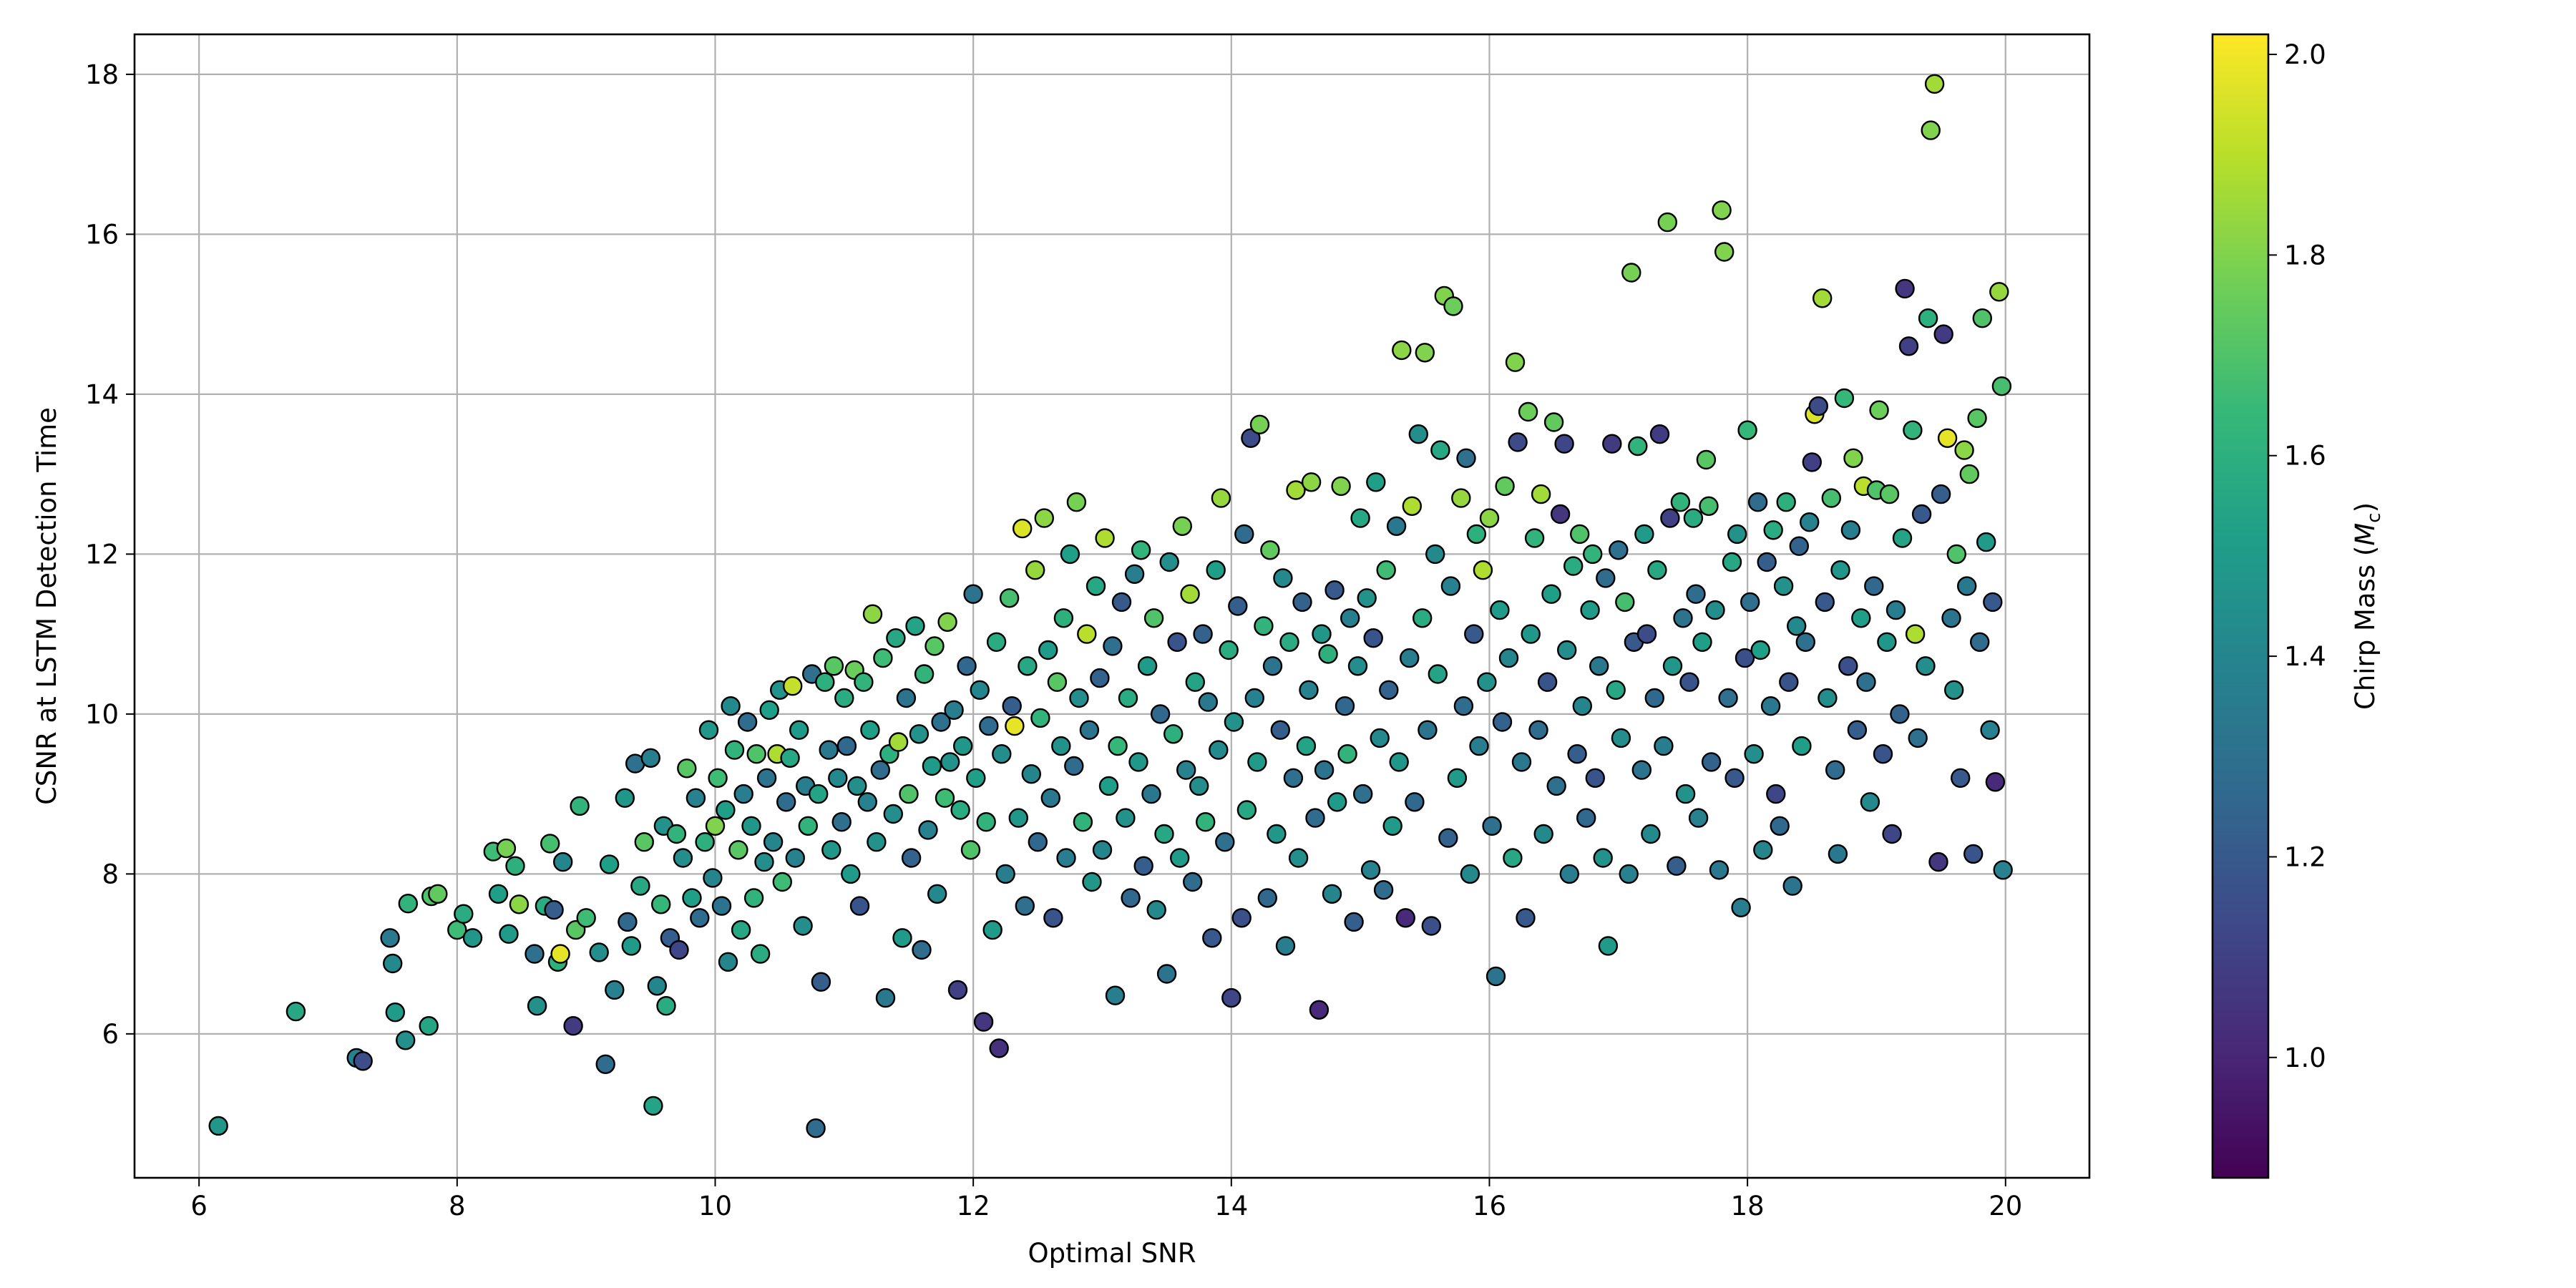  What do you see at coordinates (110, 554) in the screenshot?
I see `y-axis-ticks: 6 8 10 12 14 16 18` at bounding box center [110, 554].